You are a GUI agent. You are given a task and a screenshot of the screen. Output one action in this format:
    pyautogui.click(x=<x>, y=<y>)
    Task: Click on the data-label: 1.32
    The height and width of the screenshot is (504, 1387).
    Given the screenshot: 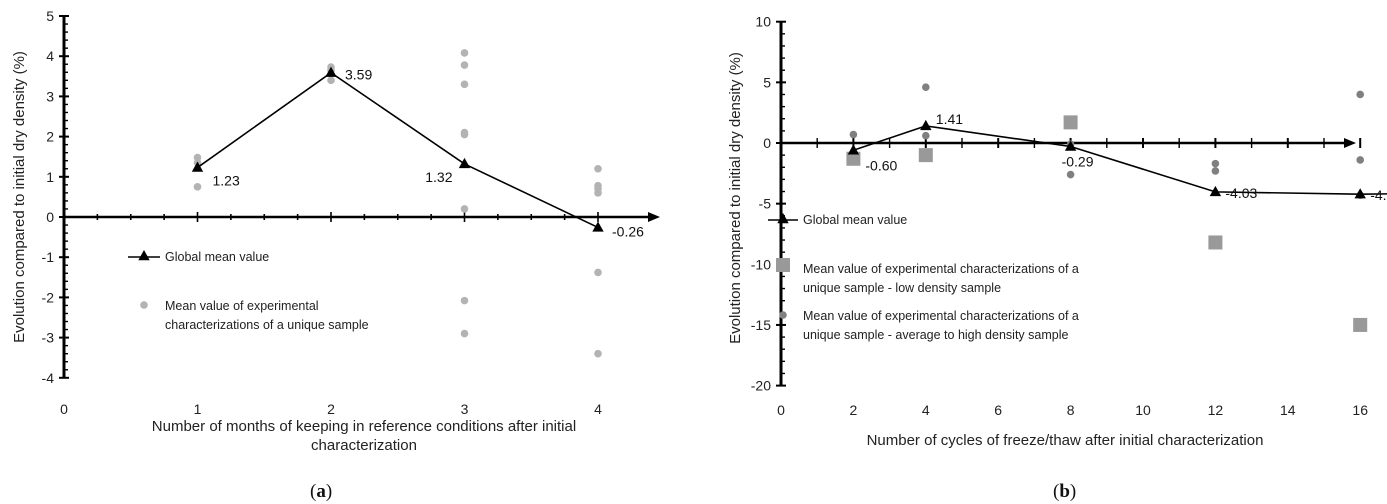 What is the action you would take?
    pyautogui.click(x=438, y=177)
    